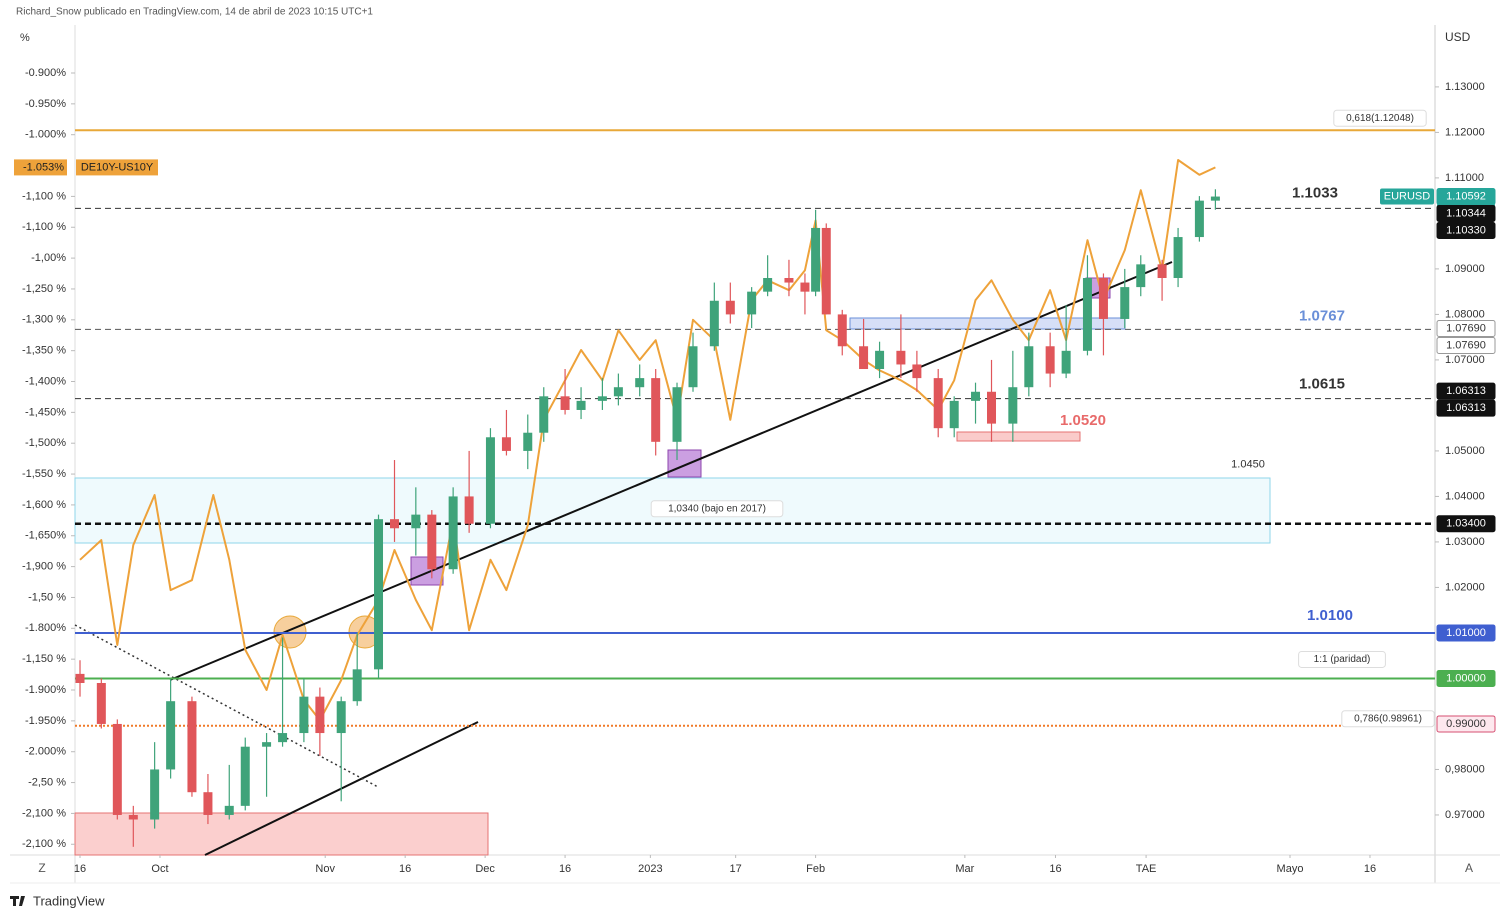 This screenshot has width=1511, height=910. What do you see at coordinates (45, 381) in the screenshot?
I see `y2-tick-label: -1,400%` at bounding box center [45, 381].